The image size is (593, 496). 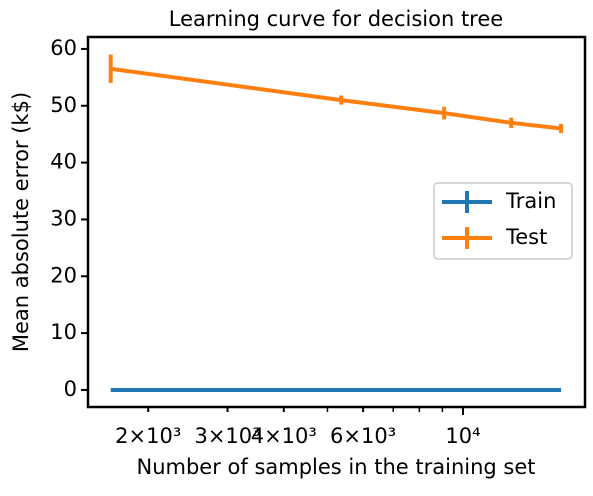 I want to click on y-tick-label: 30, so click(x=63, y=218).